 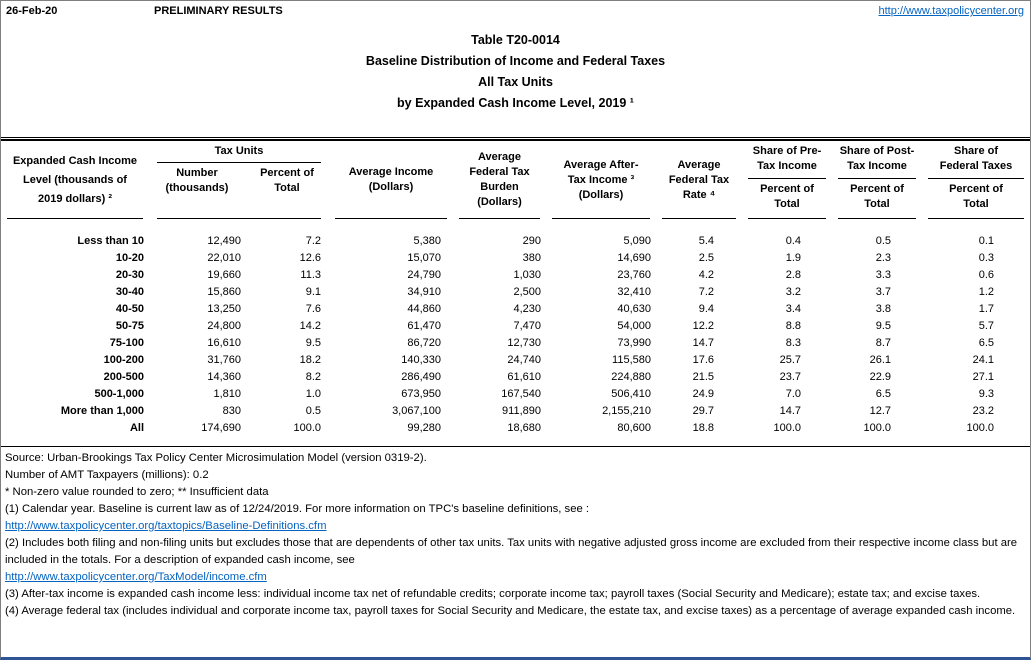 What do you see at coordinates (424, 309) in the screenshot?
I see `cell: 44,860` at bounding box center [424, 309].